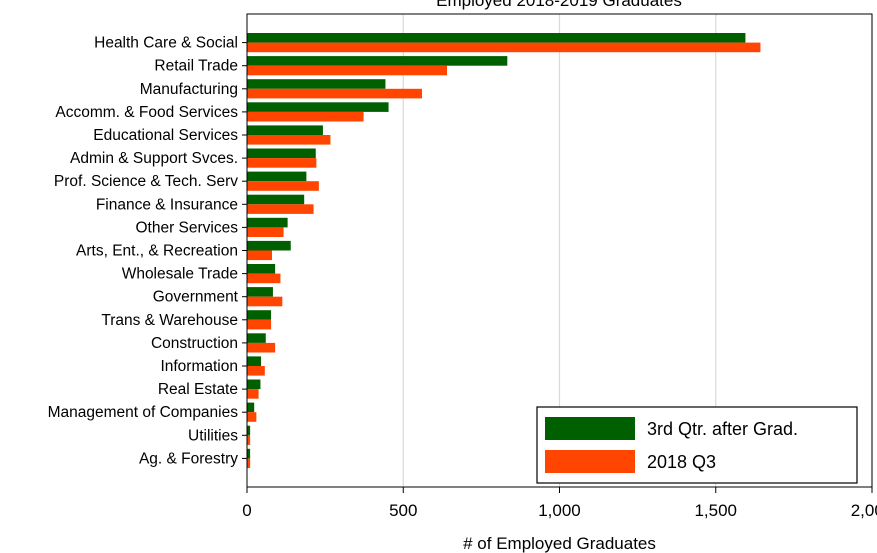  Describe the element at coordinates (196, 66) in the screenshot. I see `category-label: Retail Trade` at that location.